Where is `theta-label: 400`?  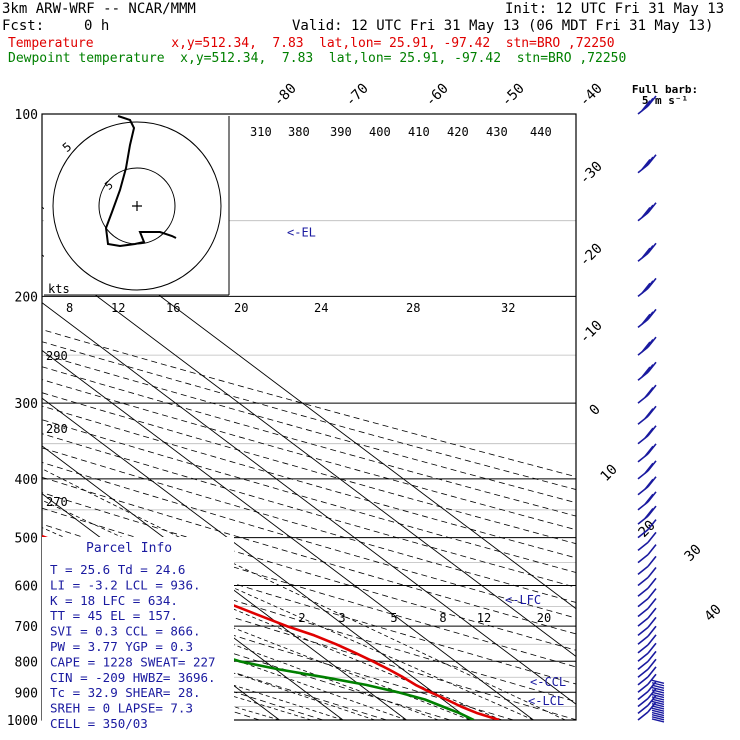
theta-label: 400 is located at coordinates (380, 132).